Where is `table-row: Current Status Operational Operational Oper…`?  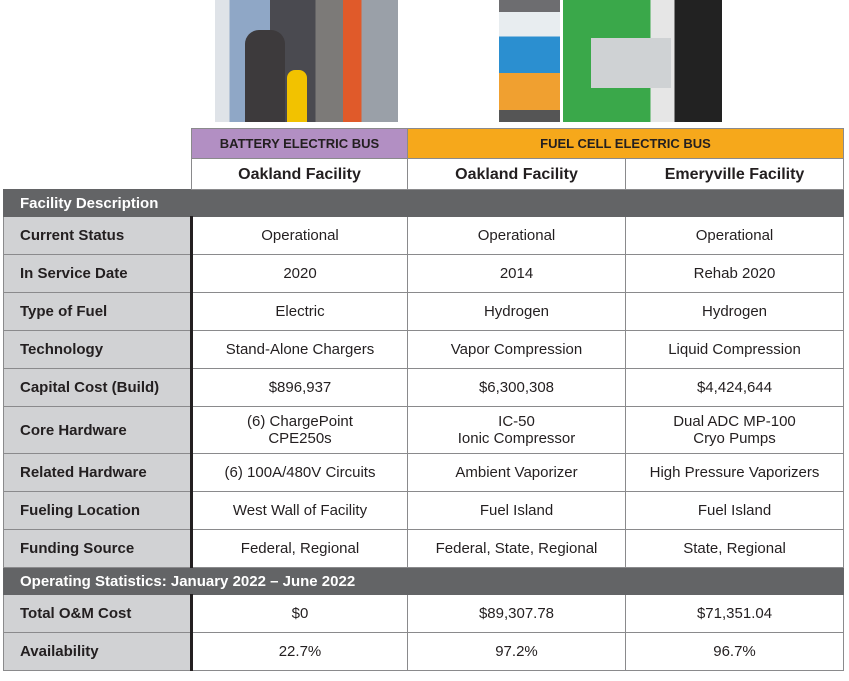 table-row: Current Status Operational Operational Oper… is located at coordinates (424, 235).